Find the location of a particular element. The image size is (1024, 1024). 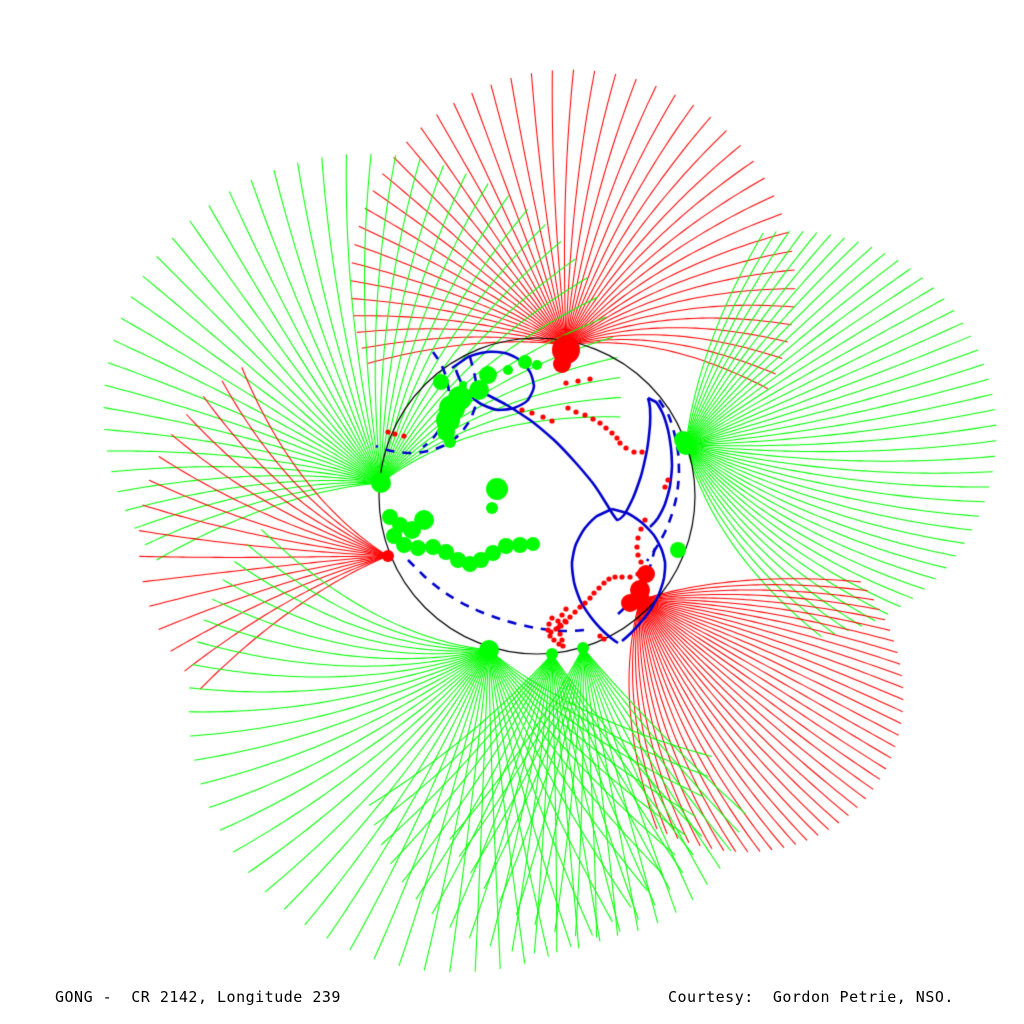

caption-left: GONG - CR 2142, Longitude 239 is located at coordinates (198, 997).